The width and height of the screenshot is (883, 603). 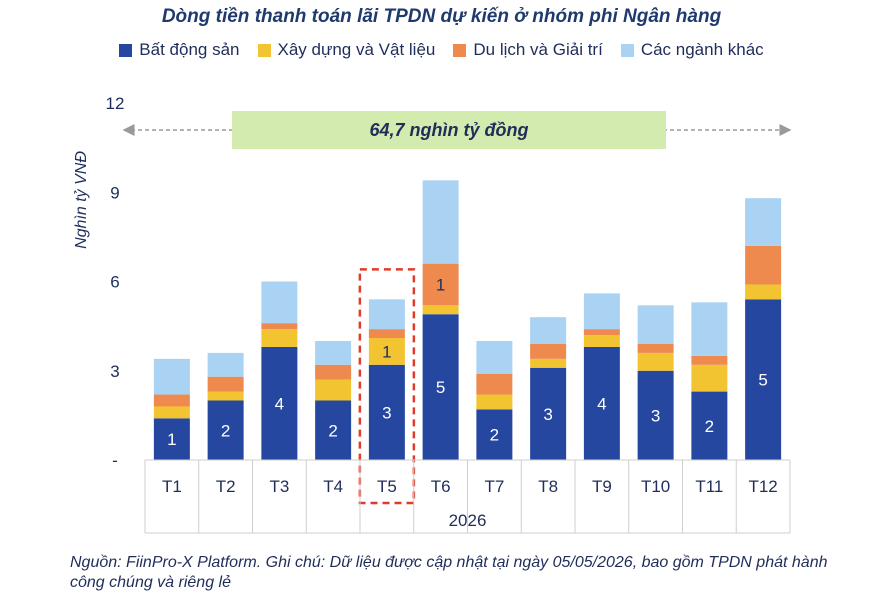 I want to click on y-tick-label: 12, so click(x=115, y=103).